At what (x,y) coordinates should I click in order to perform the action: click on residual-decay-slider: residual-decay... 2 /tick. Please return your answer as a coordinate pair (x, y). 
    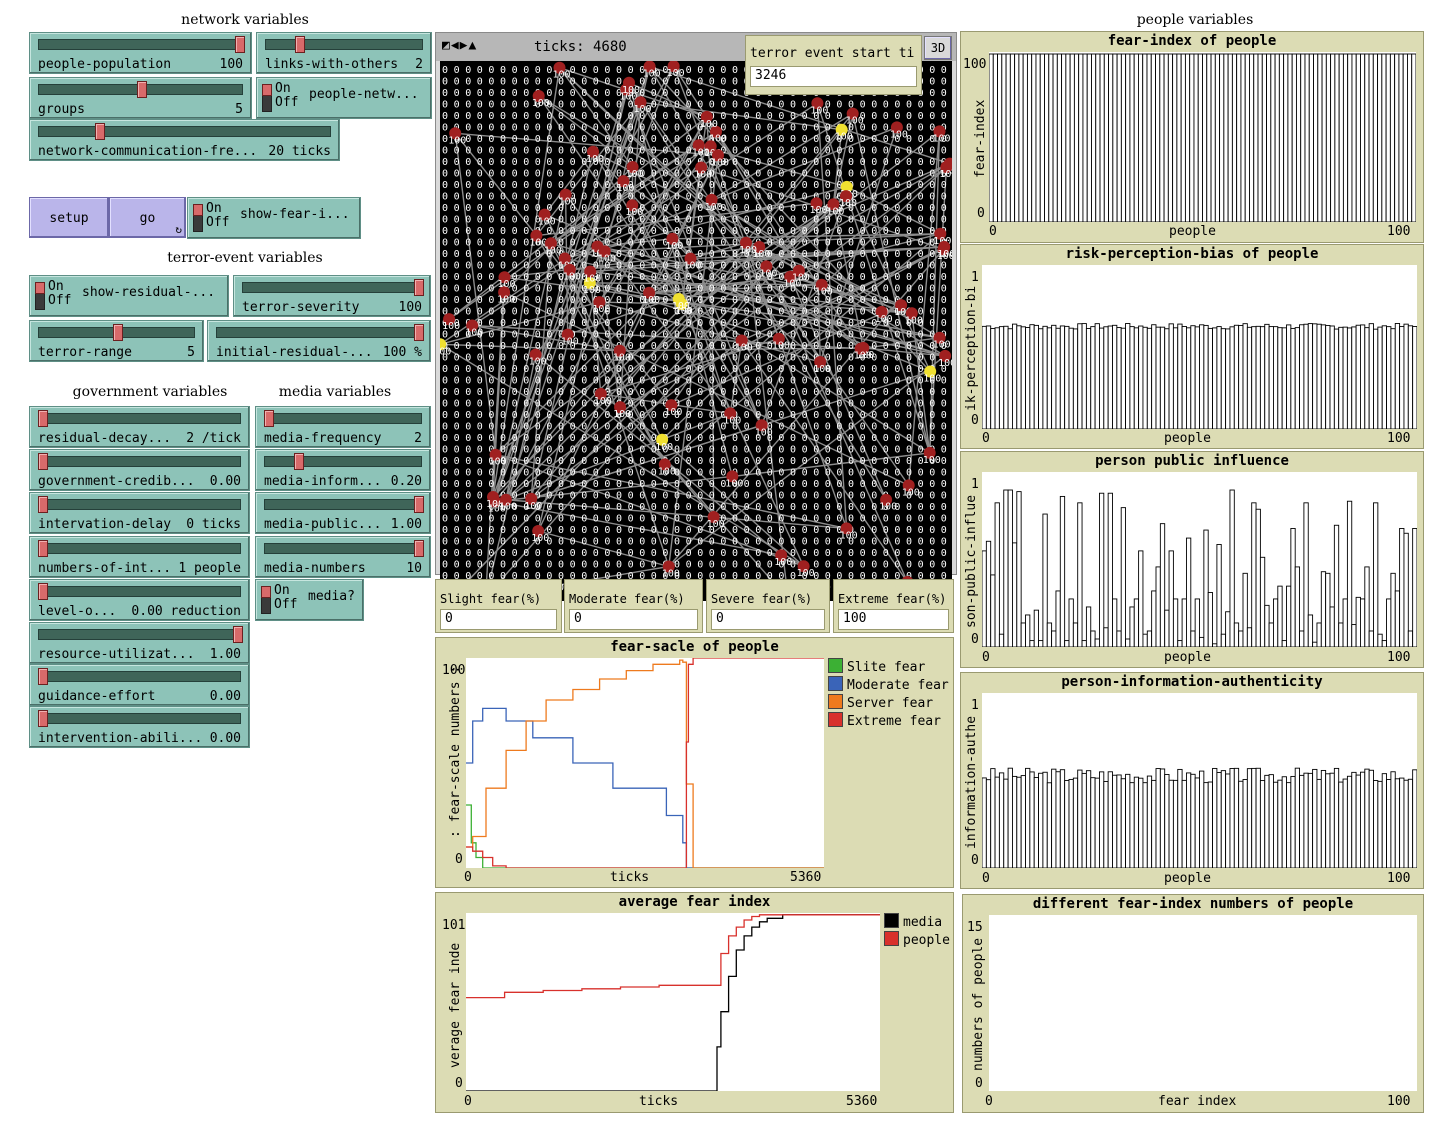
    Looking at the image, I should click on (139, 427).